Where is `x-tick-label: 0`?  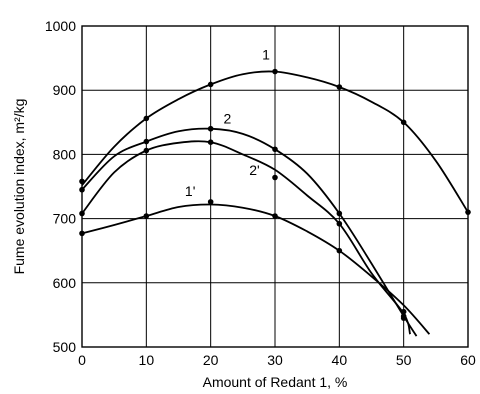 x-tick-label: 0 is located at coordinates (82, 360).